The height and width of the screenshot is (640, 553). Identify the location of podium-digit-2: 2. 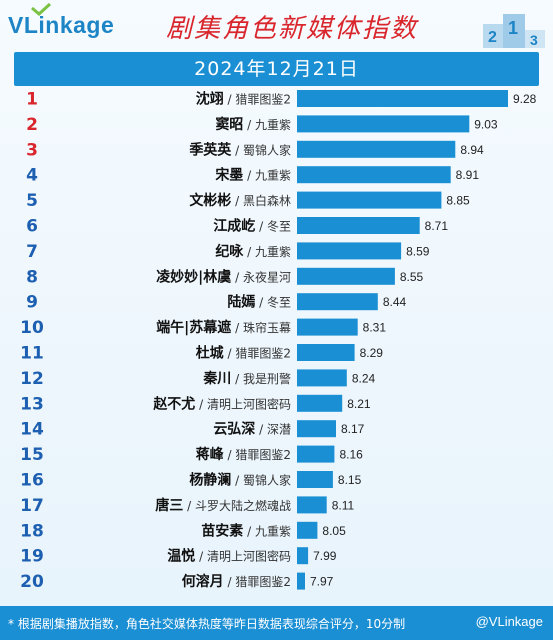
(492, 37).